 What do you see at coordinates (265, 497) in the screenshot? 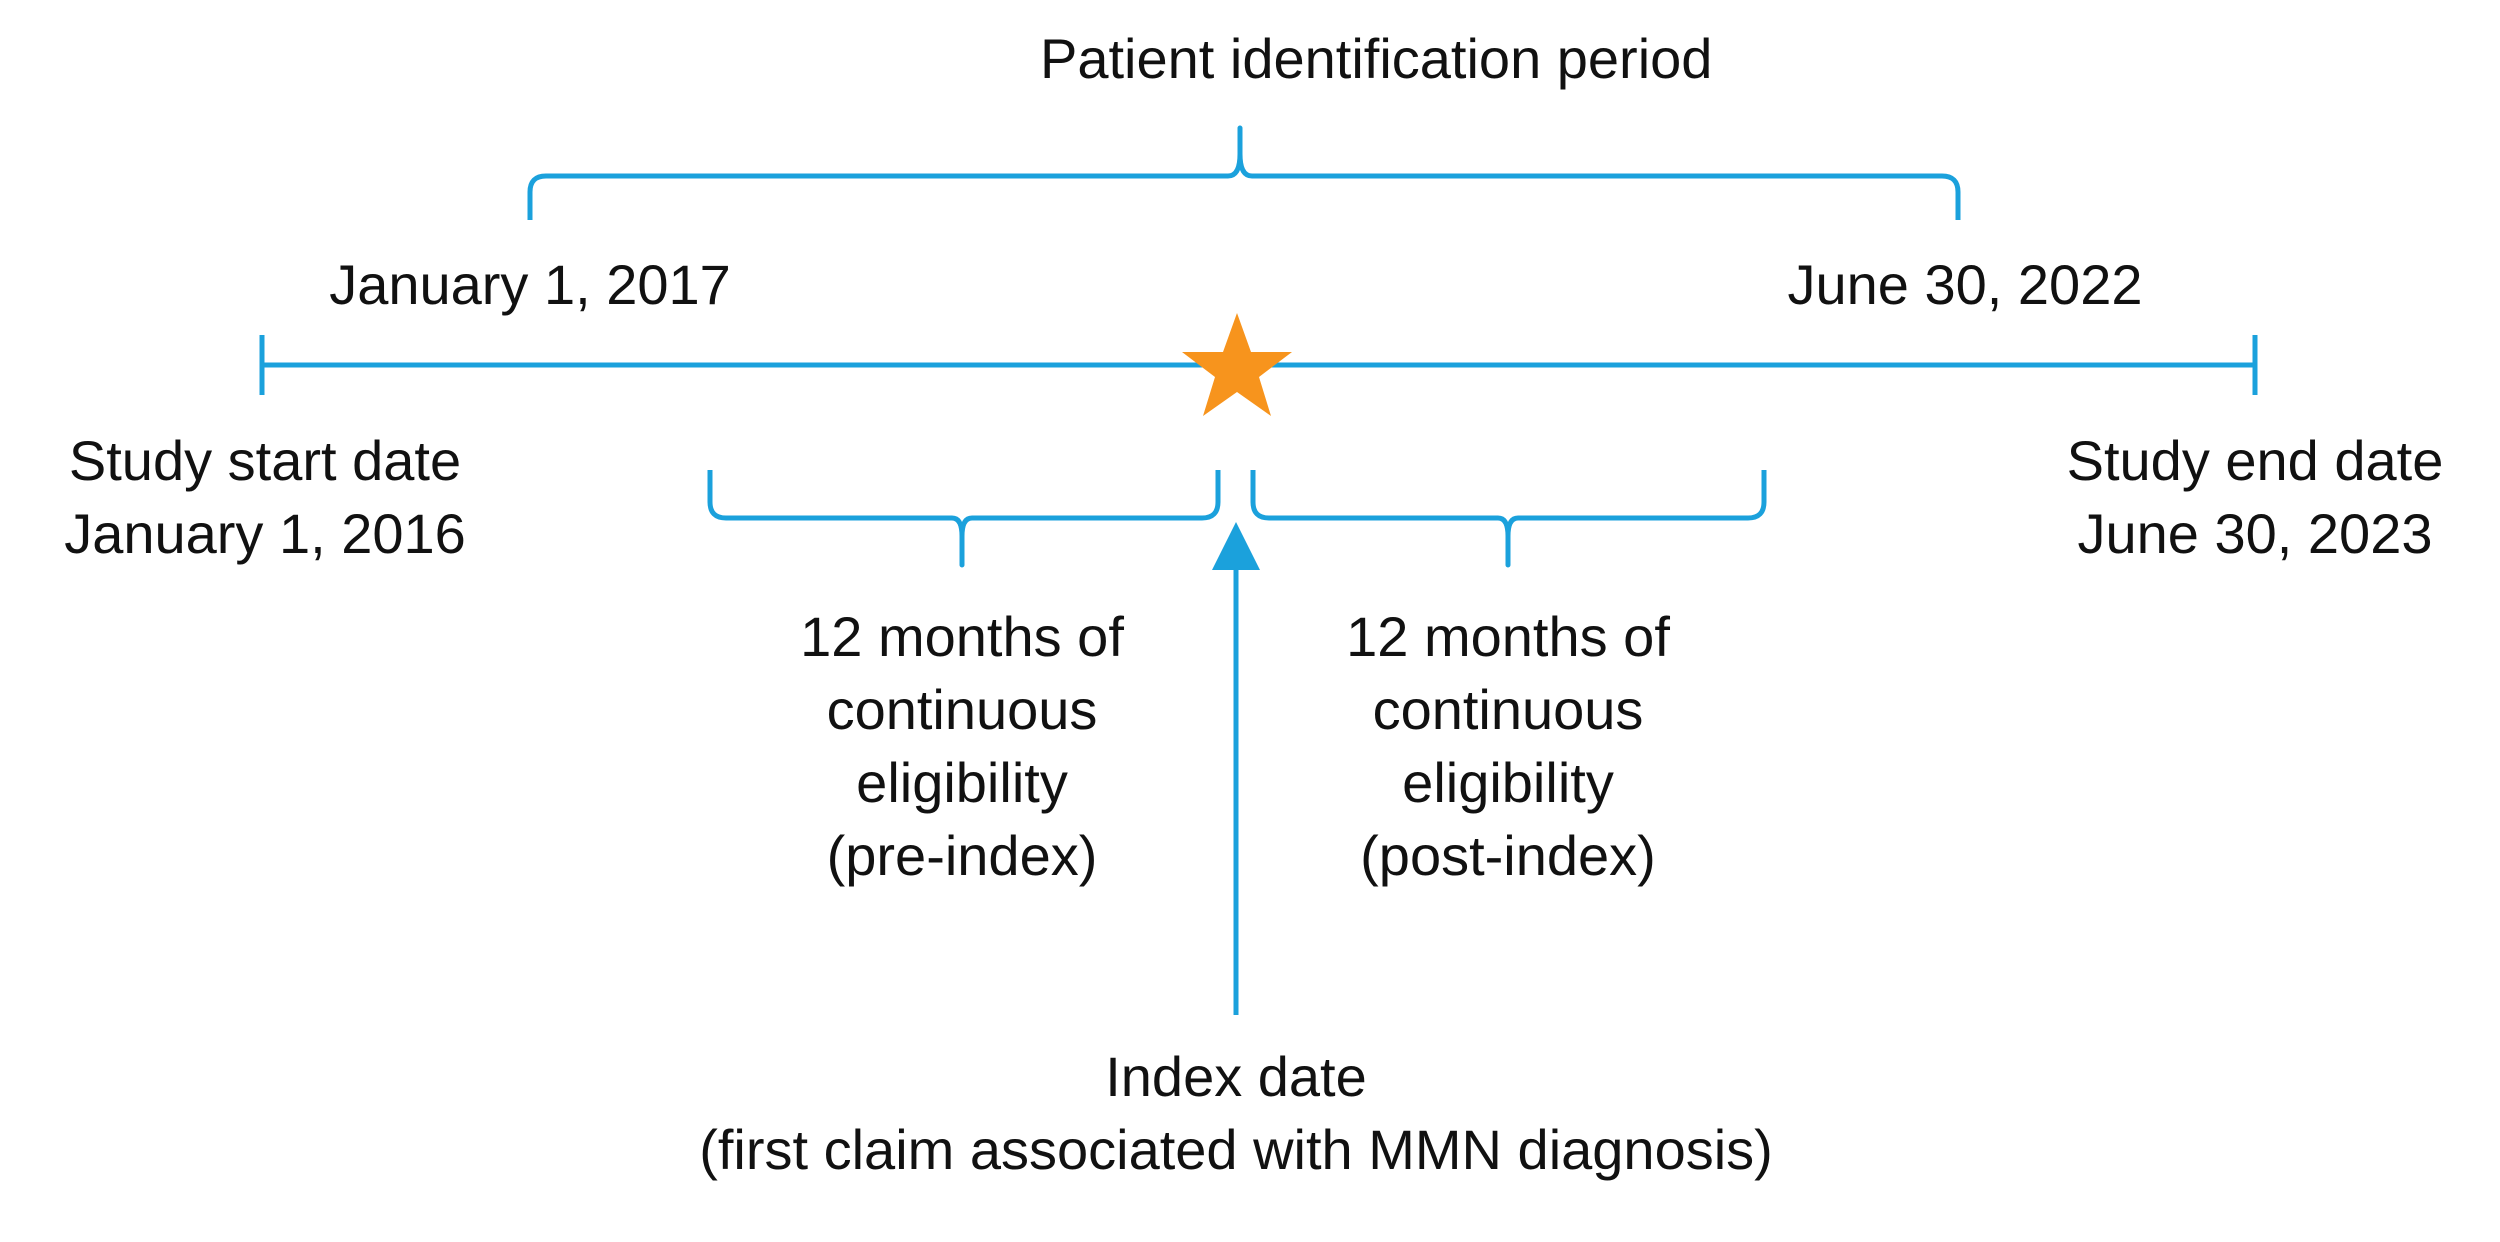
I see `study-start-label: Study start date January 1, 2016` at bounding box center [265, 497].